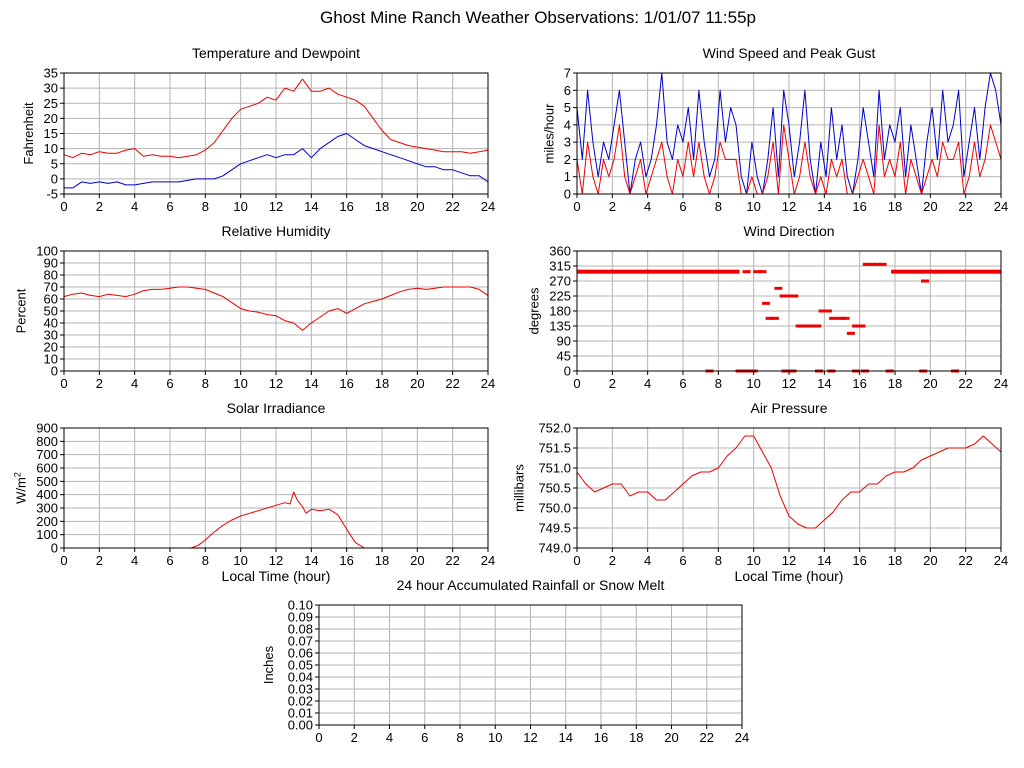 This screenshot has width=1024, height=768. I want to click on y-tick-label: 225, so click(560, 296).